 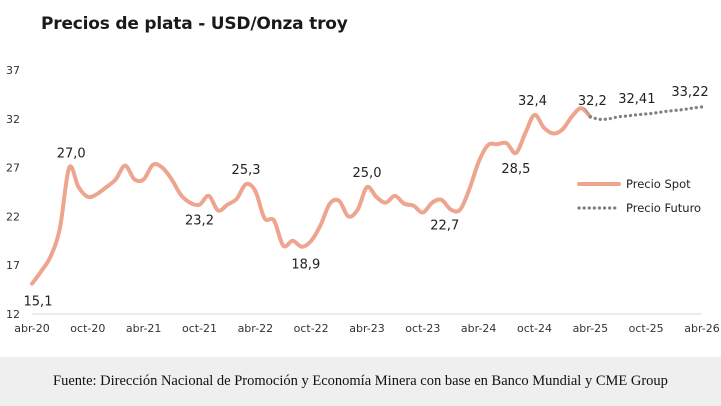 I want to click on data-label: 33,22, so click(x=689, y=92).